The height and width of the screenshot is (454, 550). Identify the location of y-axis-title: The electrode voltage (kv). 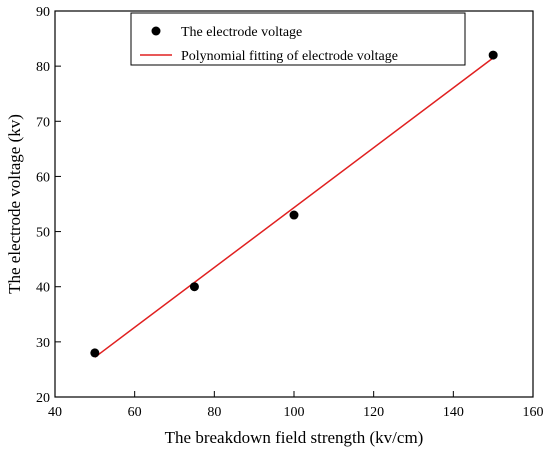
(14, 204).